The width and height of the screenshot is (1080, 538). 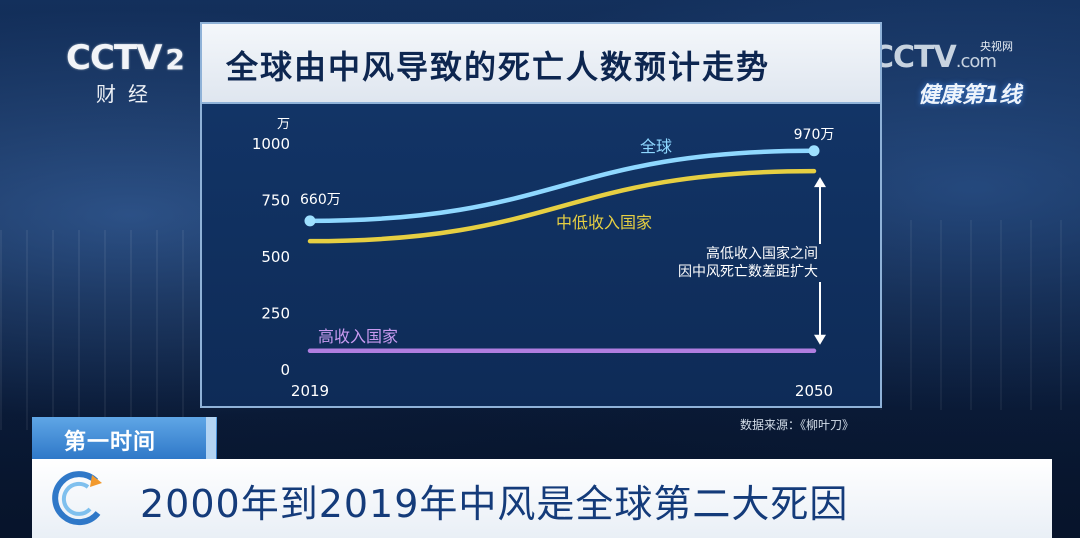 What do you see at coordinates (814, 151) in the screenshot?
I see `series-point-end` at bounding box center [814, 151].